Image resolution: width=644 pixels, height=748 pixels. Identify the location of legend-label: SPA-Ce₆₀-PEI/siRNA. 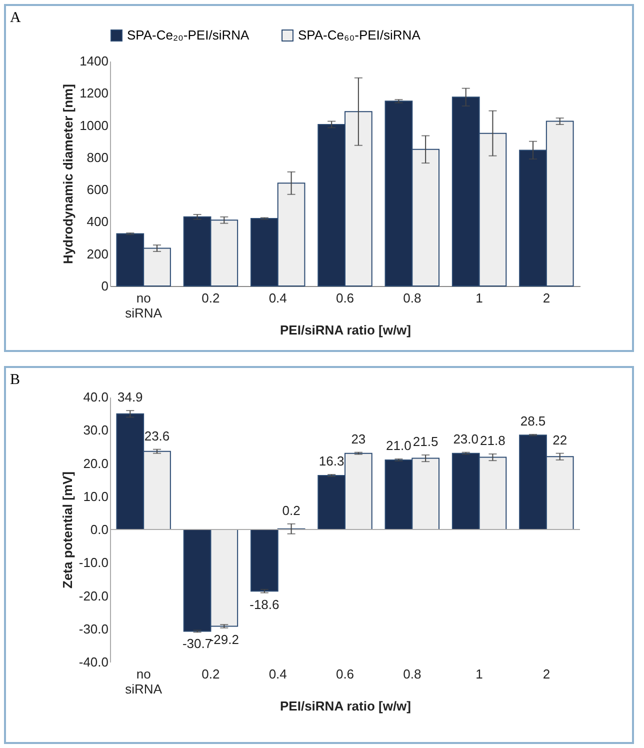
(359, 35).